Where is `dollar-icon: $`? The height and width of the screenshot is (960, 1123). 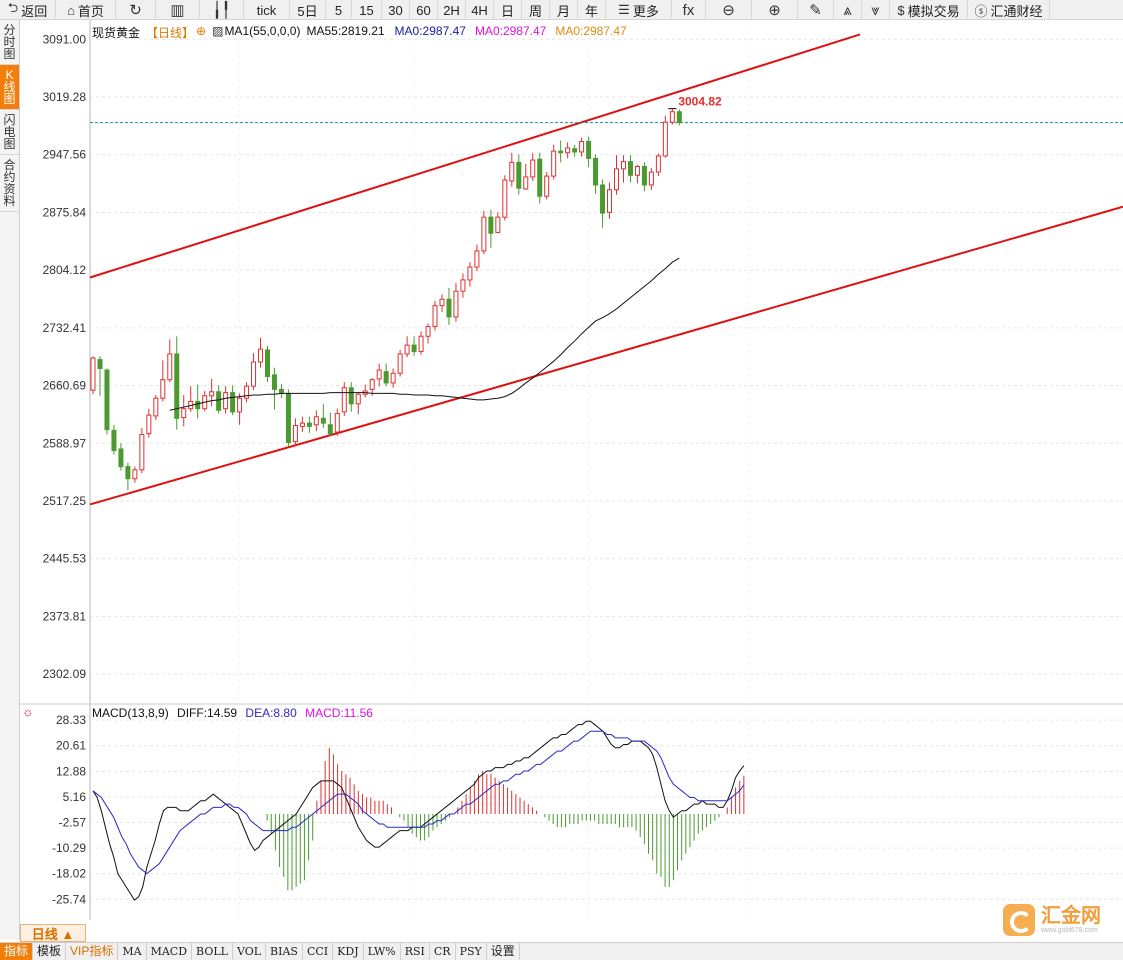
dollar-icon: $ is located at coordinates (901, 10).